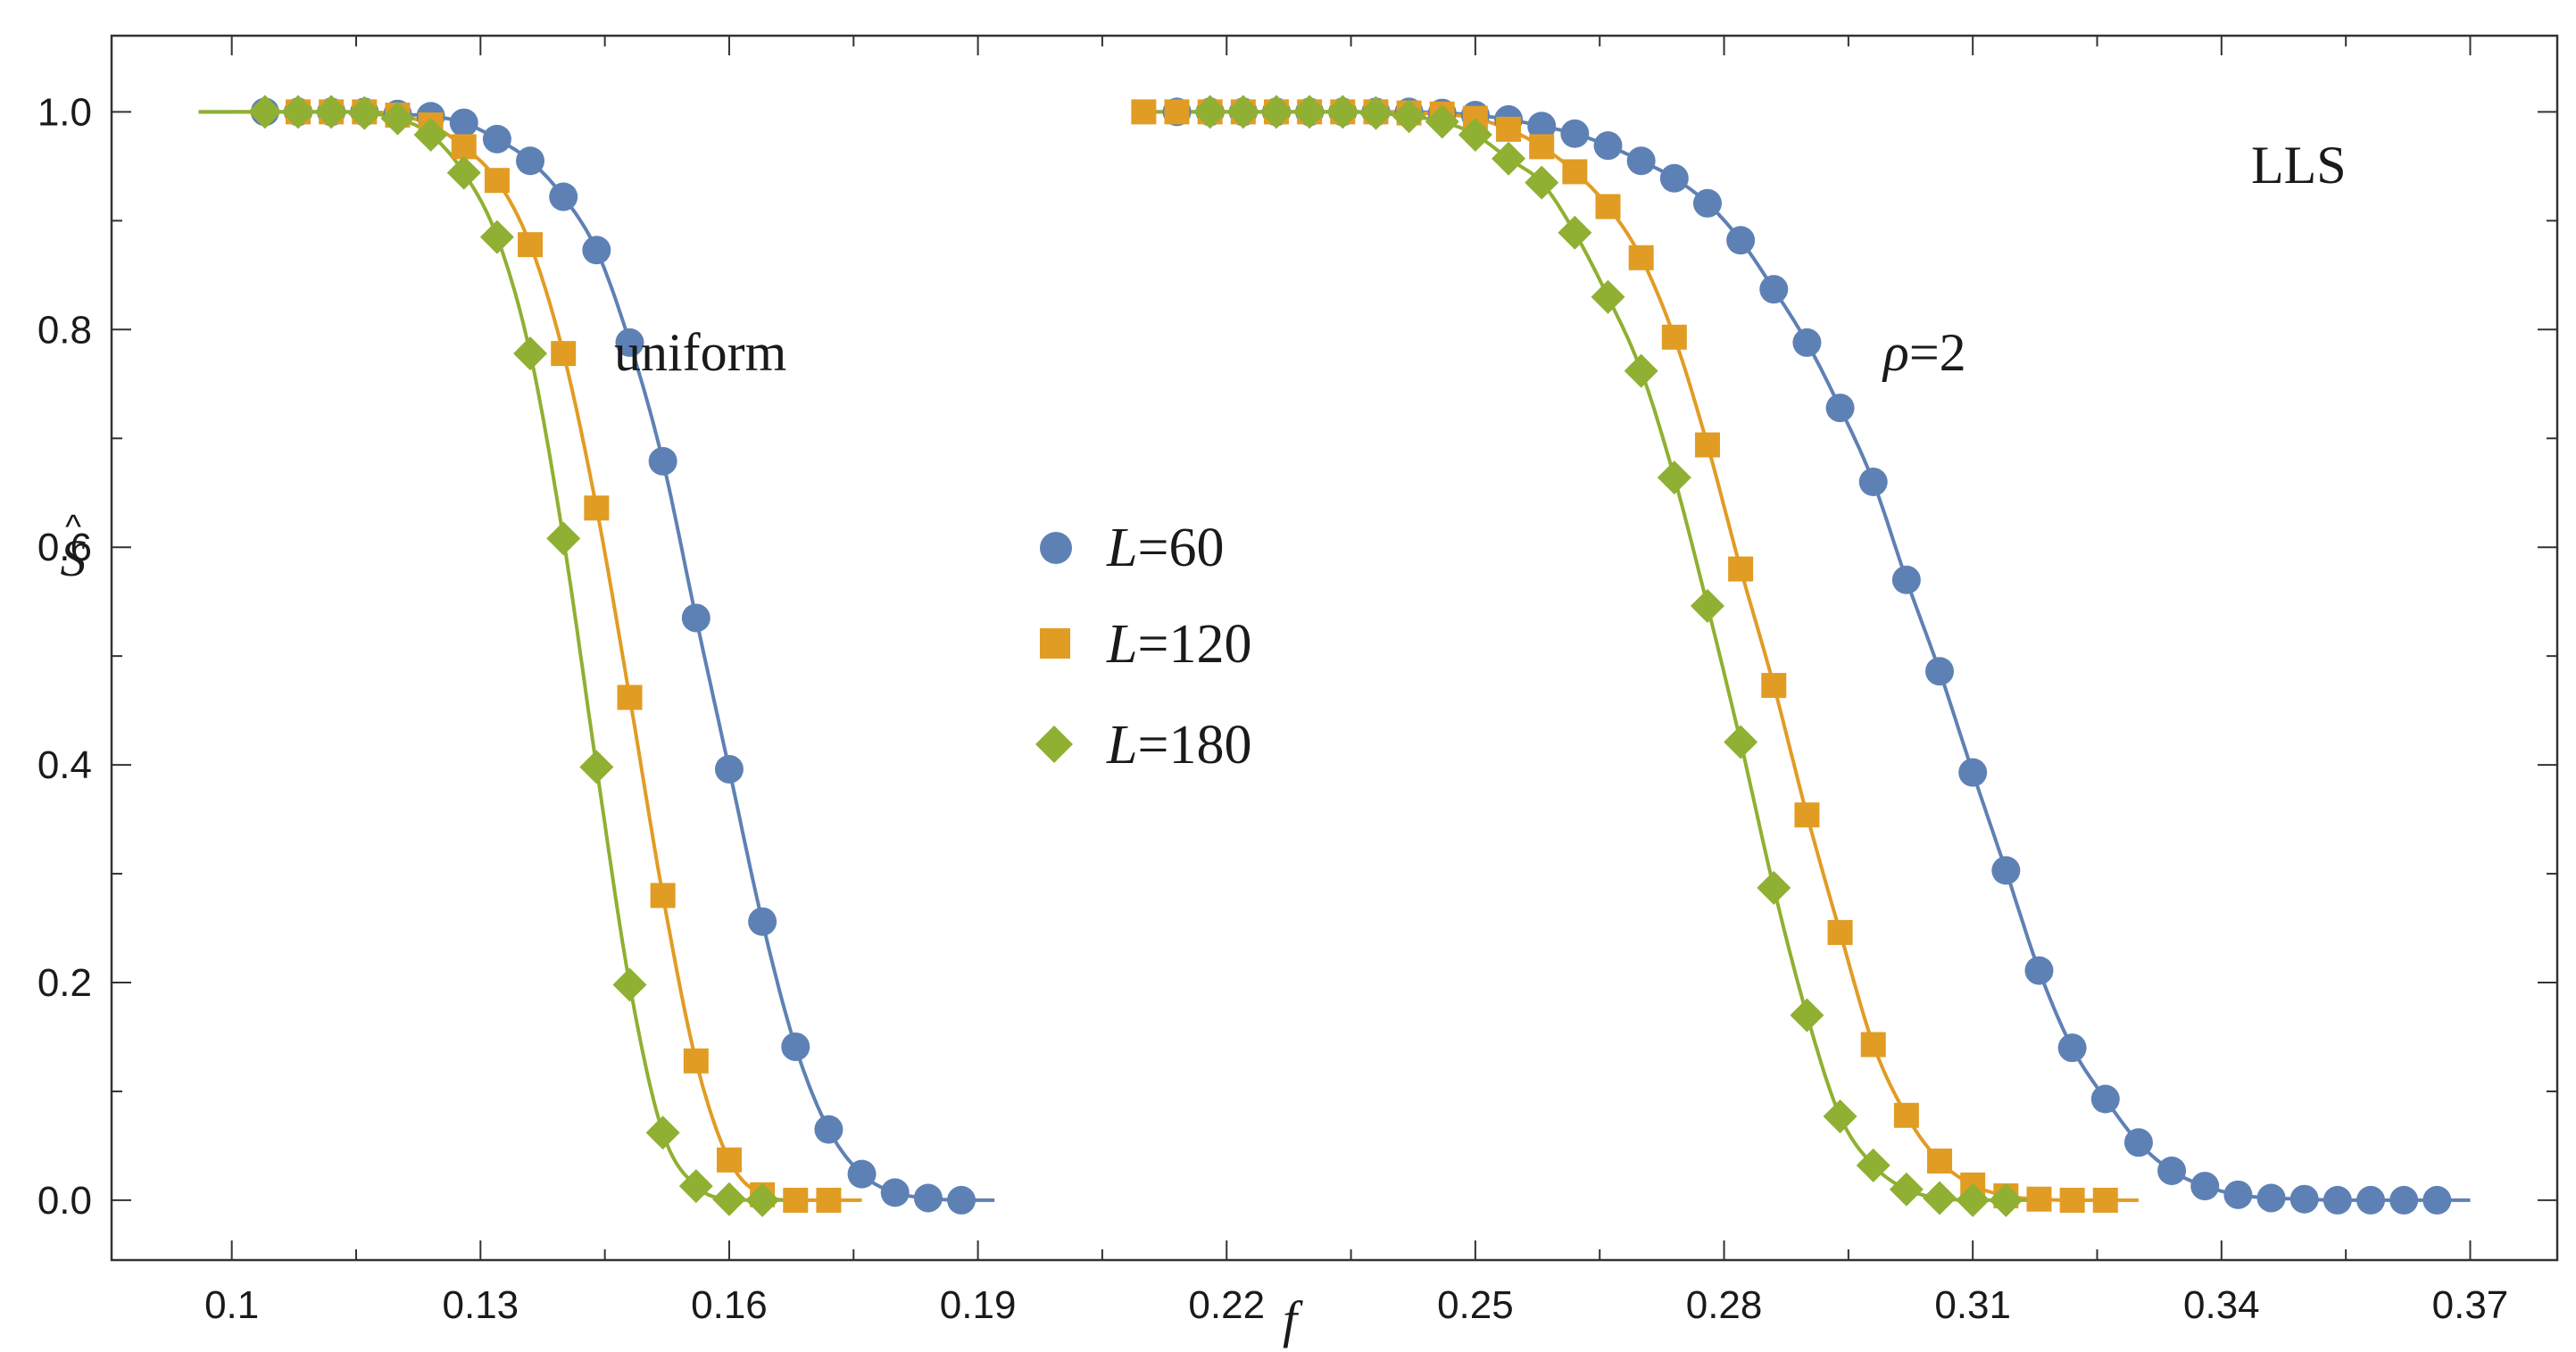 The height and width of the screenshot is (1352, 2576). Describe the element at coordinates (232, 1305) in the screenshot. I see `x-tick-label: 0.1` at that location.